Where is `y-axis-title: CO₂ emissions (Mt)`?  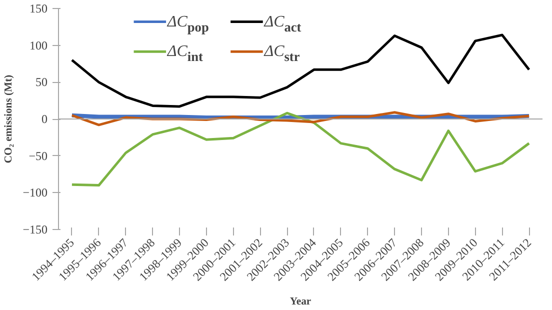 y-axis-title: CO₂ emissions (Mt) is located at coordinates (9, 119).